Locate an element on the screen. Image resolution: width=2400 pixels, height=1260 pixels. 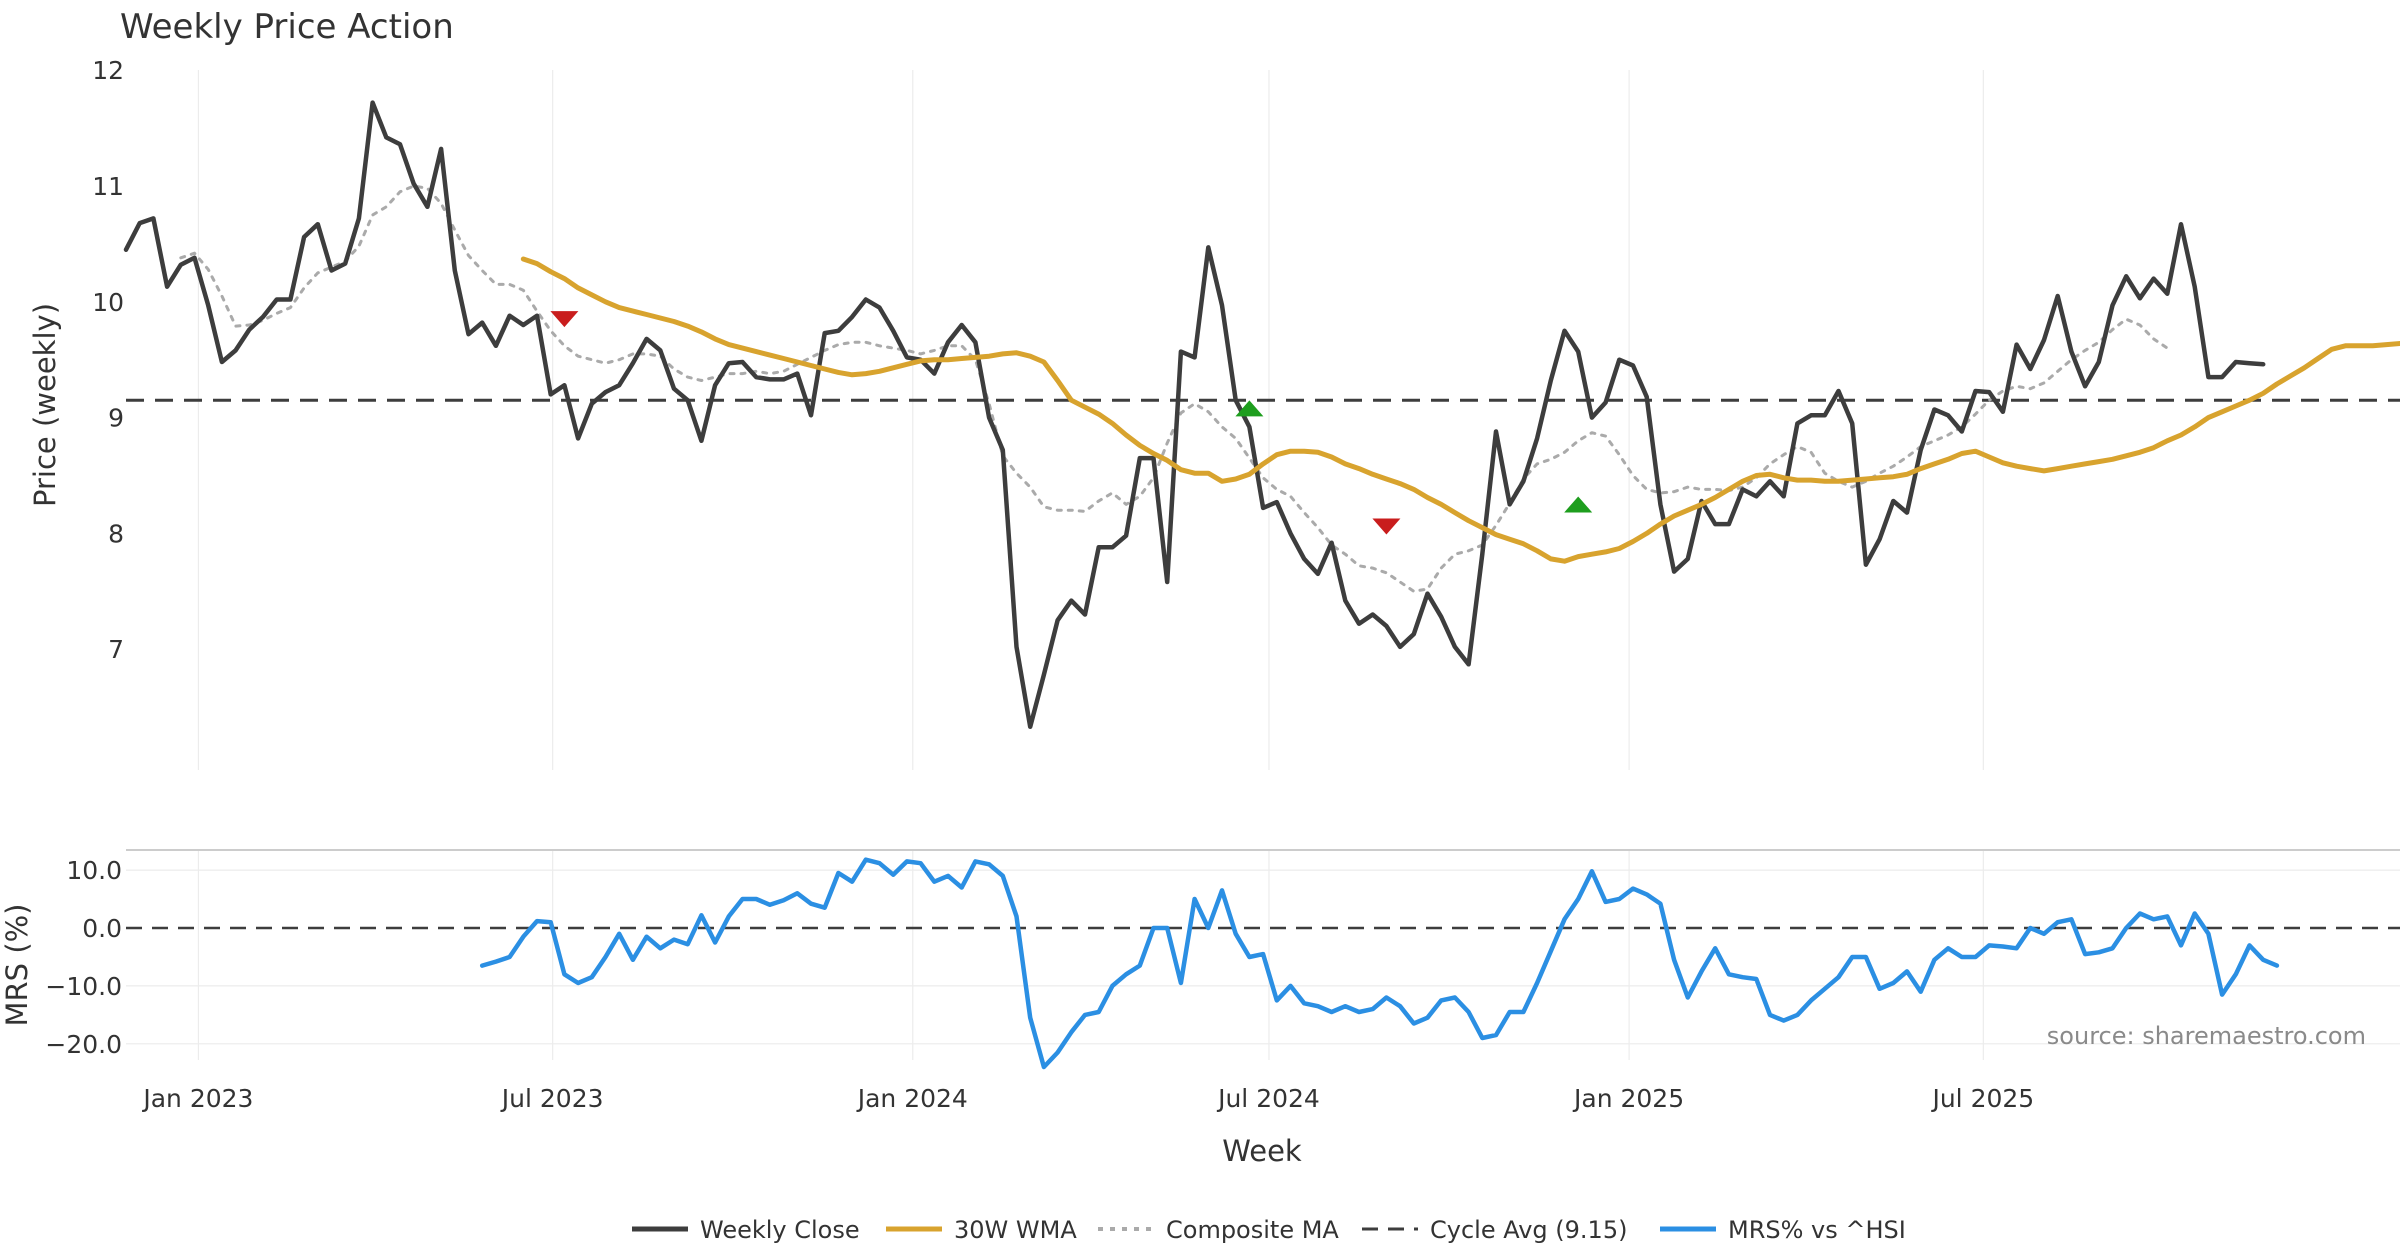
x-tick-label: Jan 2023 is located at coordinates (197, 1098).